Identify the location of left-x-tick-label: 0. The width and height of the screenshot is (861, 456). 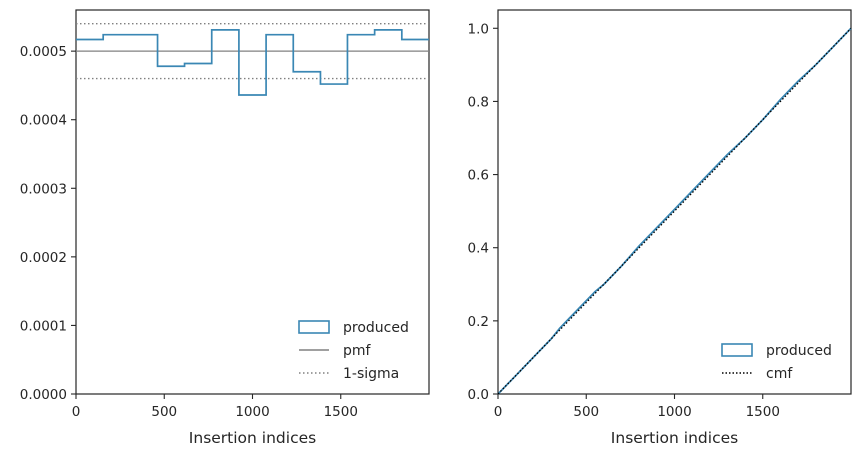
(76, 412).